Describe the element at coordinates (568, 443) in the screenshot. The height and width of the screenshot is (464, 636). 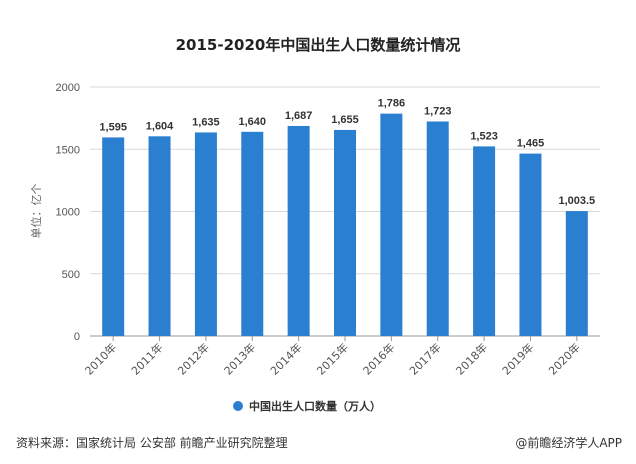
I see `watermark-text: @前瞻经济学人APP` at that location.